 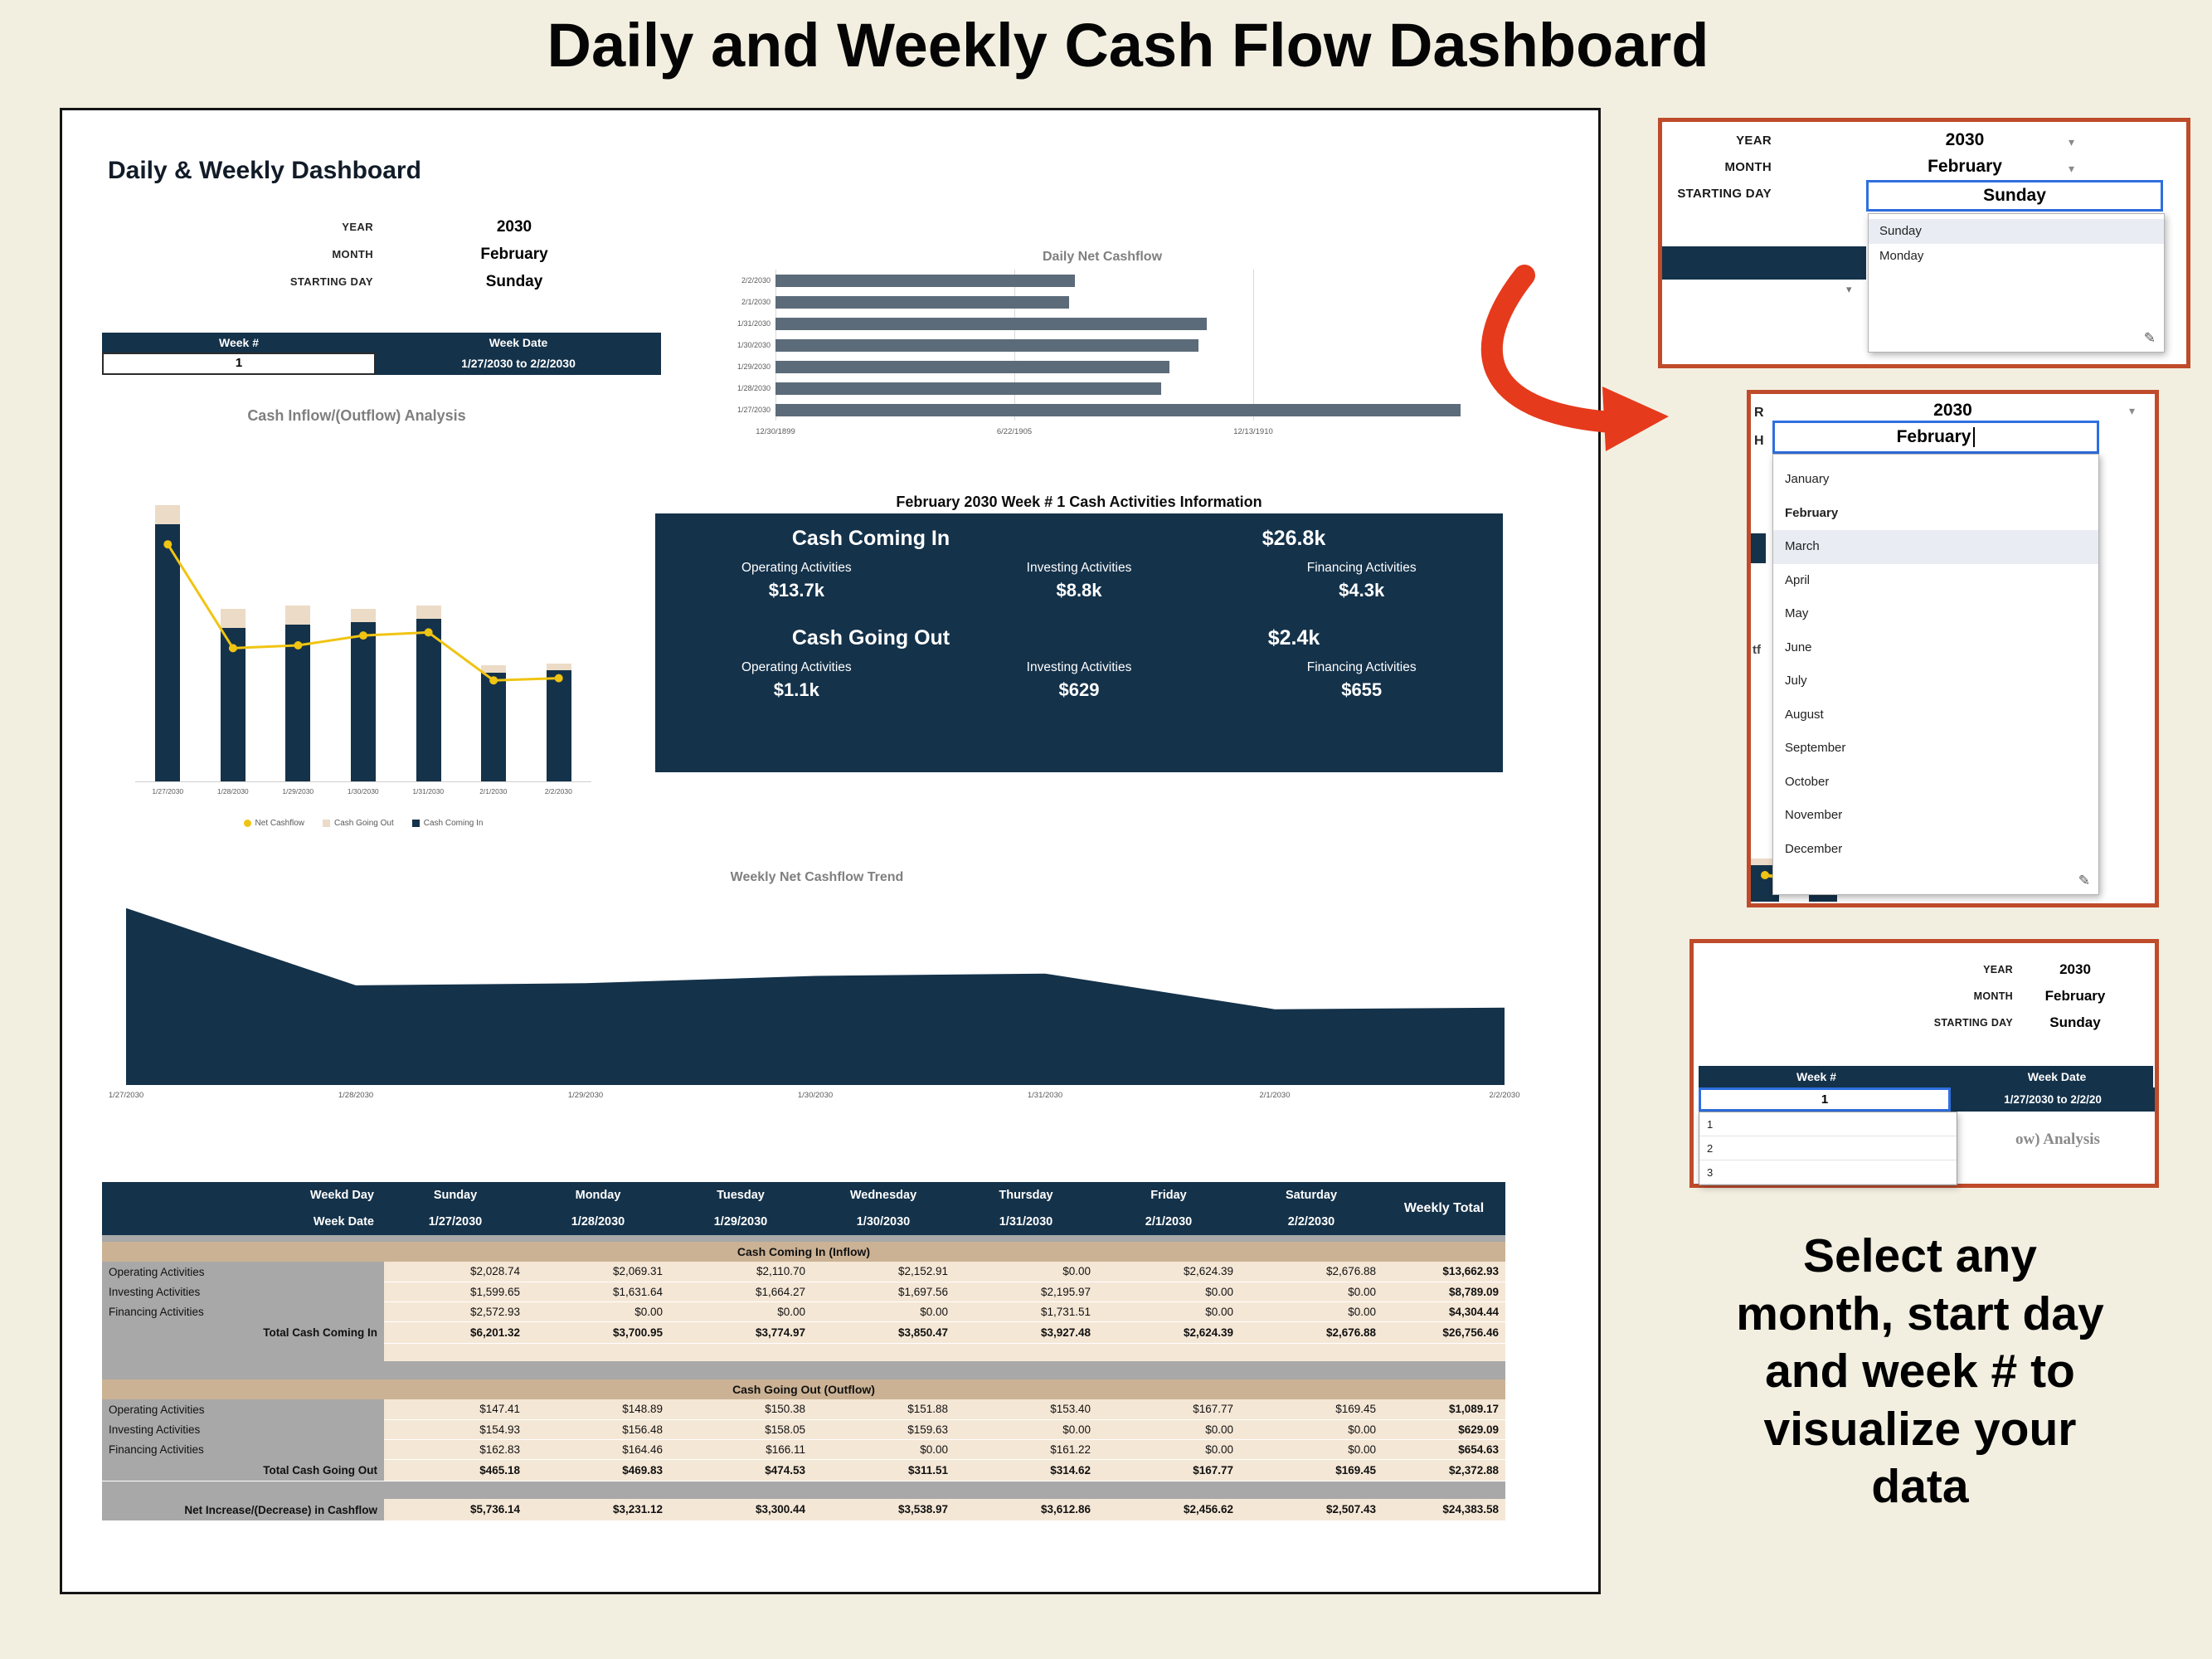 What do you see at coordinates (598, 1332) in the screenshot?
I see `value-cell: $3,700.95` at bounding box center [598, 1332].